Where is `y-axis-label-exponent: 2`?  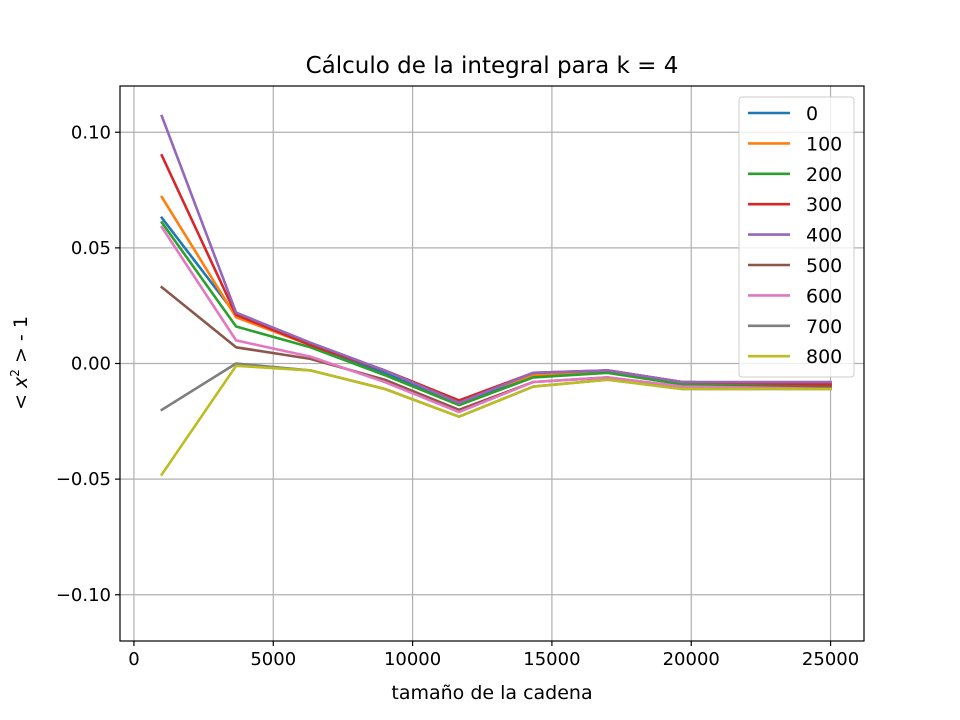
y-axis-label-exponent: 2 is located at coordinates (15, 373).